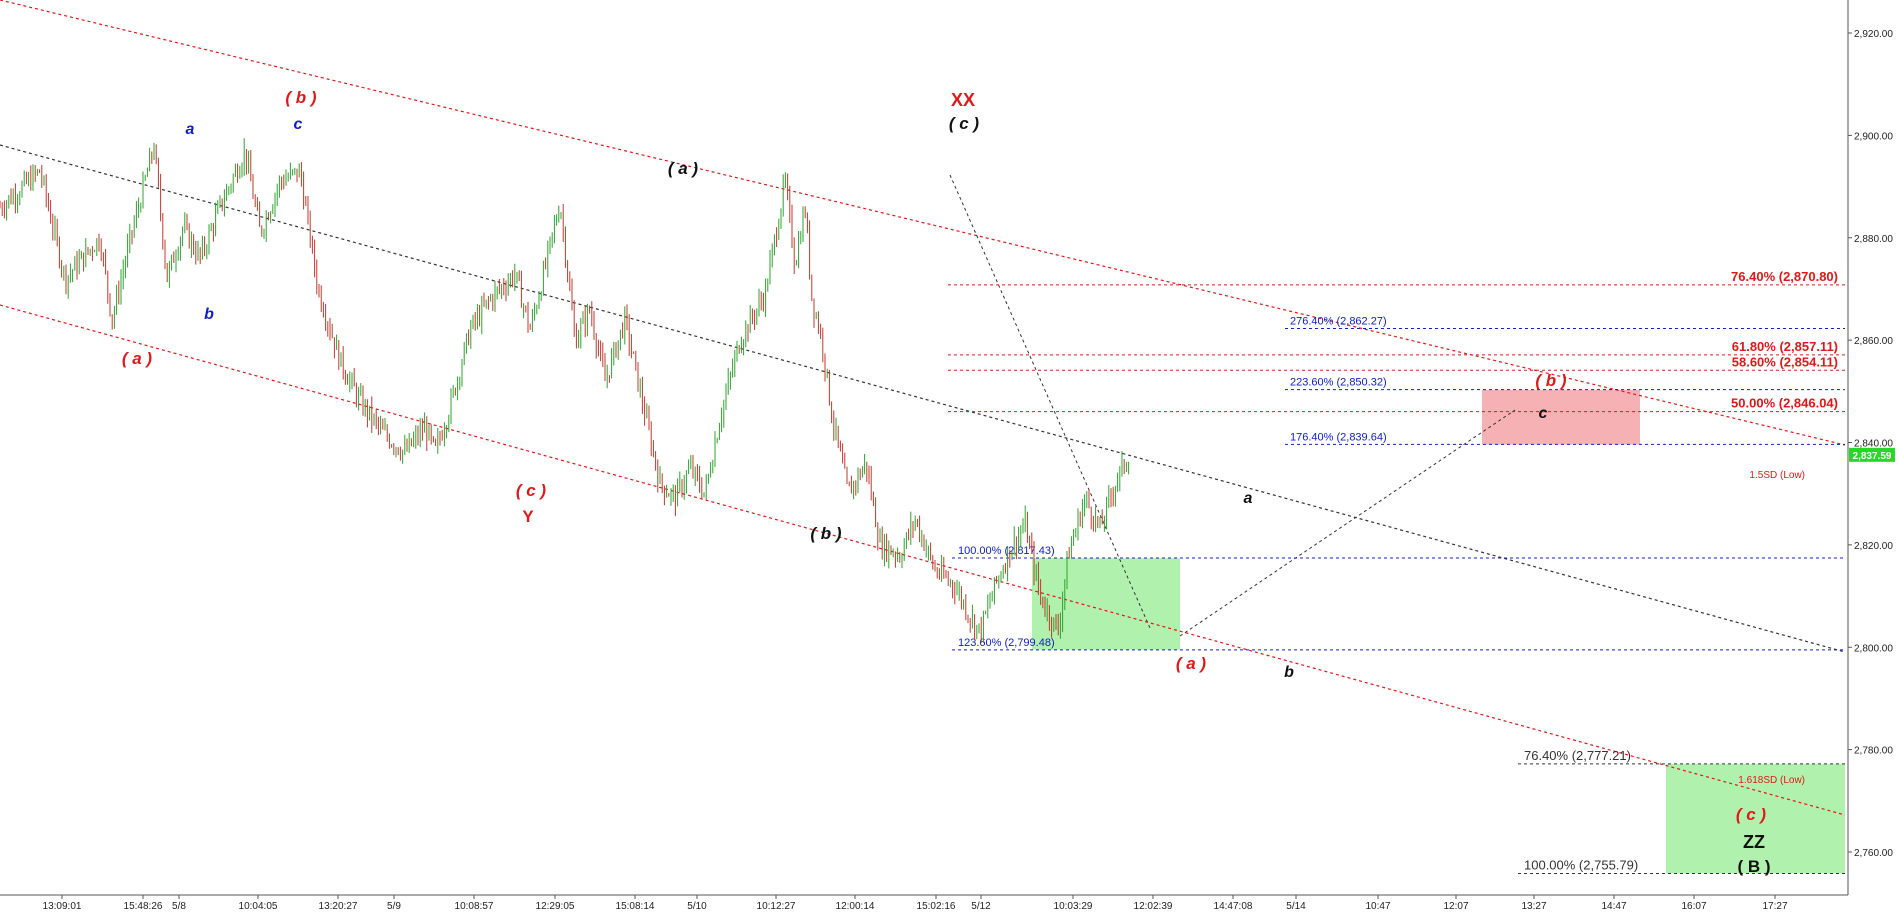 This screenshot has width=1900, height=914. I want to click on fib-level-label: 76.40% (2,777.21), so click(1577, 755).